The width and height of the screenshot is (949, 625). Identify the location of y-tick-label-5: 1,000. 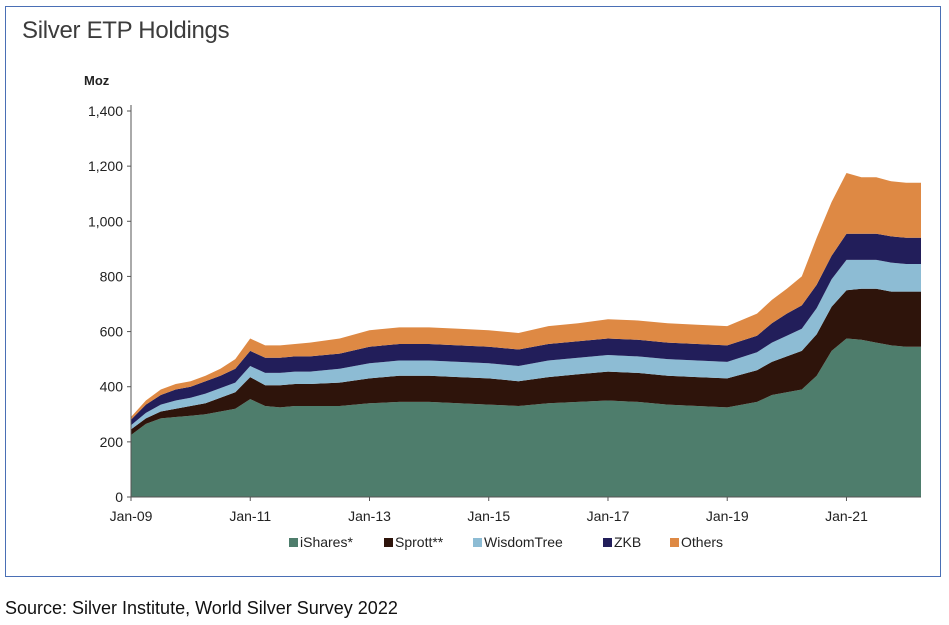
(105, 221).